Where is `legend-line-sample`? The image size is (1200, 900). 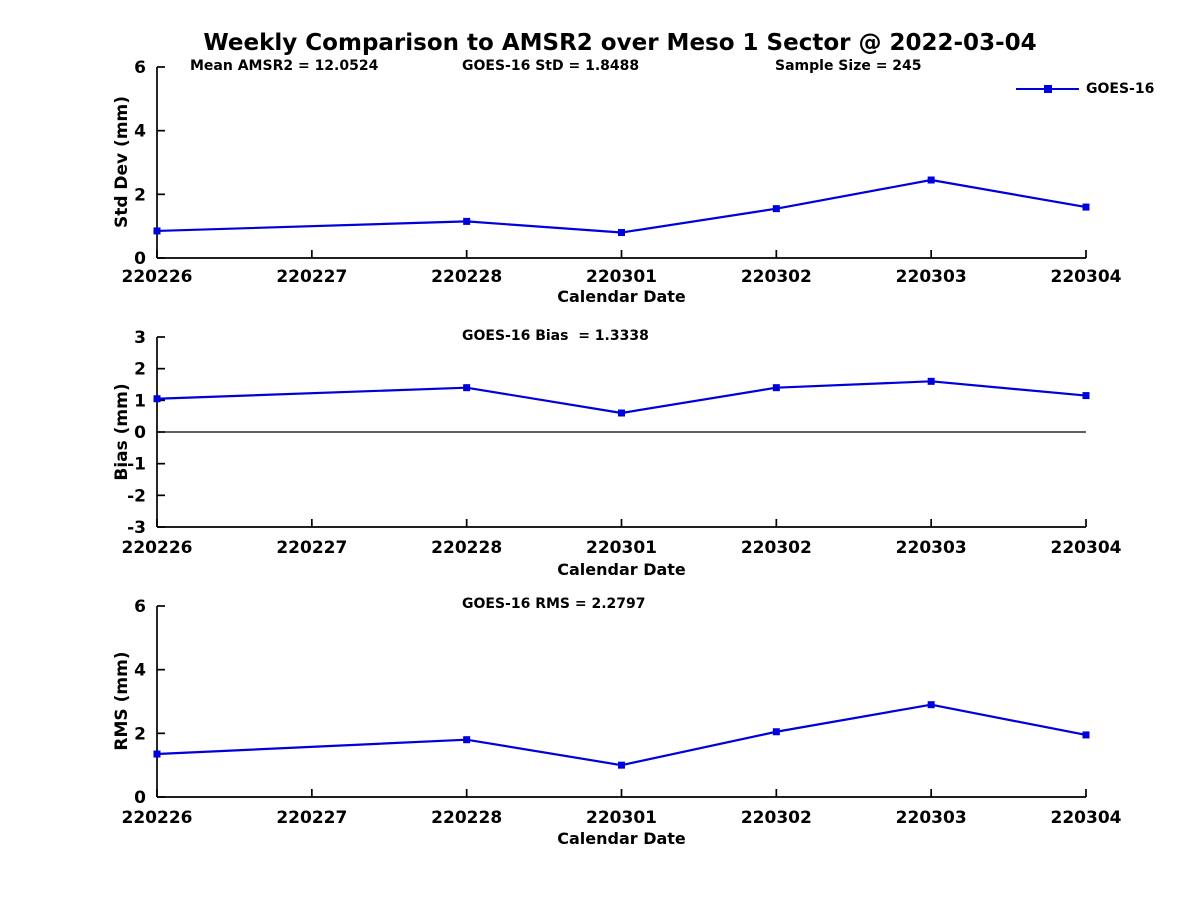 legend-line-sample is located at coordinates (1047, 89).